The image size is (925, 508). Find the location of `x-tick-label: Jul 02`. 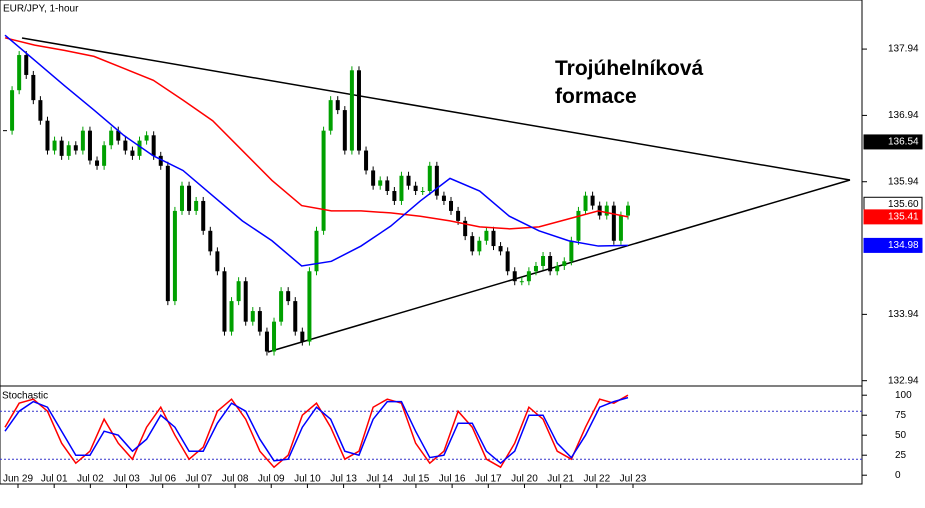

x-tick-label: Jul 02 is located at coordinates (90, 479).